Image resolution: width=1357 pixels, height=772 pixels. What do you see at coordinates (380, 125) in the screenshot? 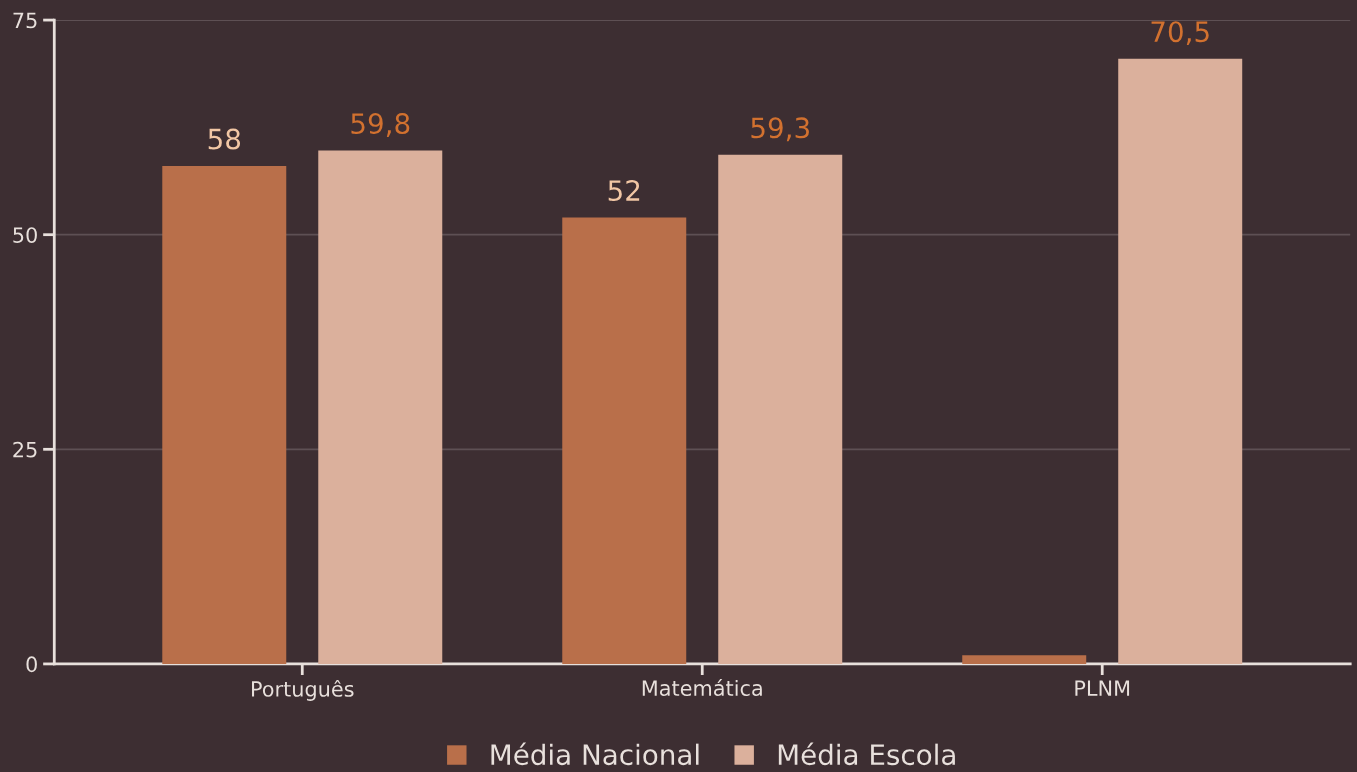
I see `data-label: 59,8` at bounding box center [380, 125].